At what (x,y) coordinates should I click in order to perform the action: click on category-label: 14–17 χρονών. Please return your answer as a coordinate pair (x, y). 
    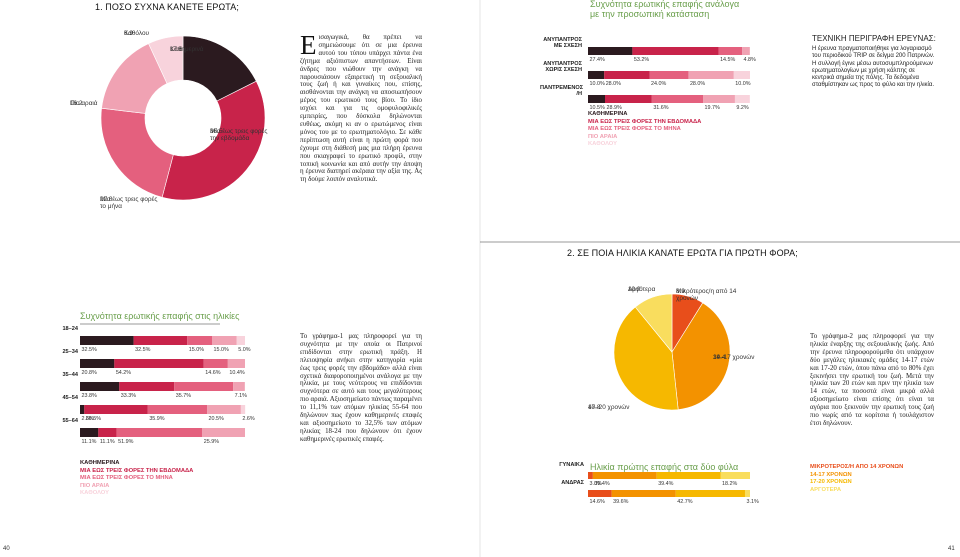
    Looking at the image, I should click on (734, 357).